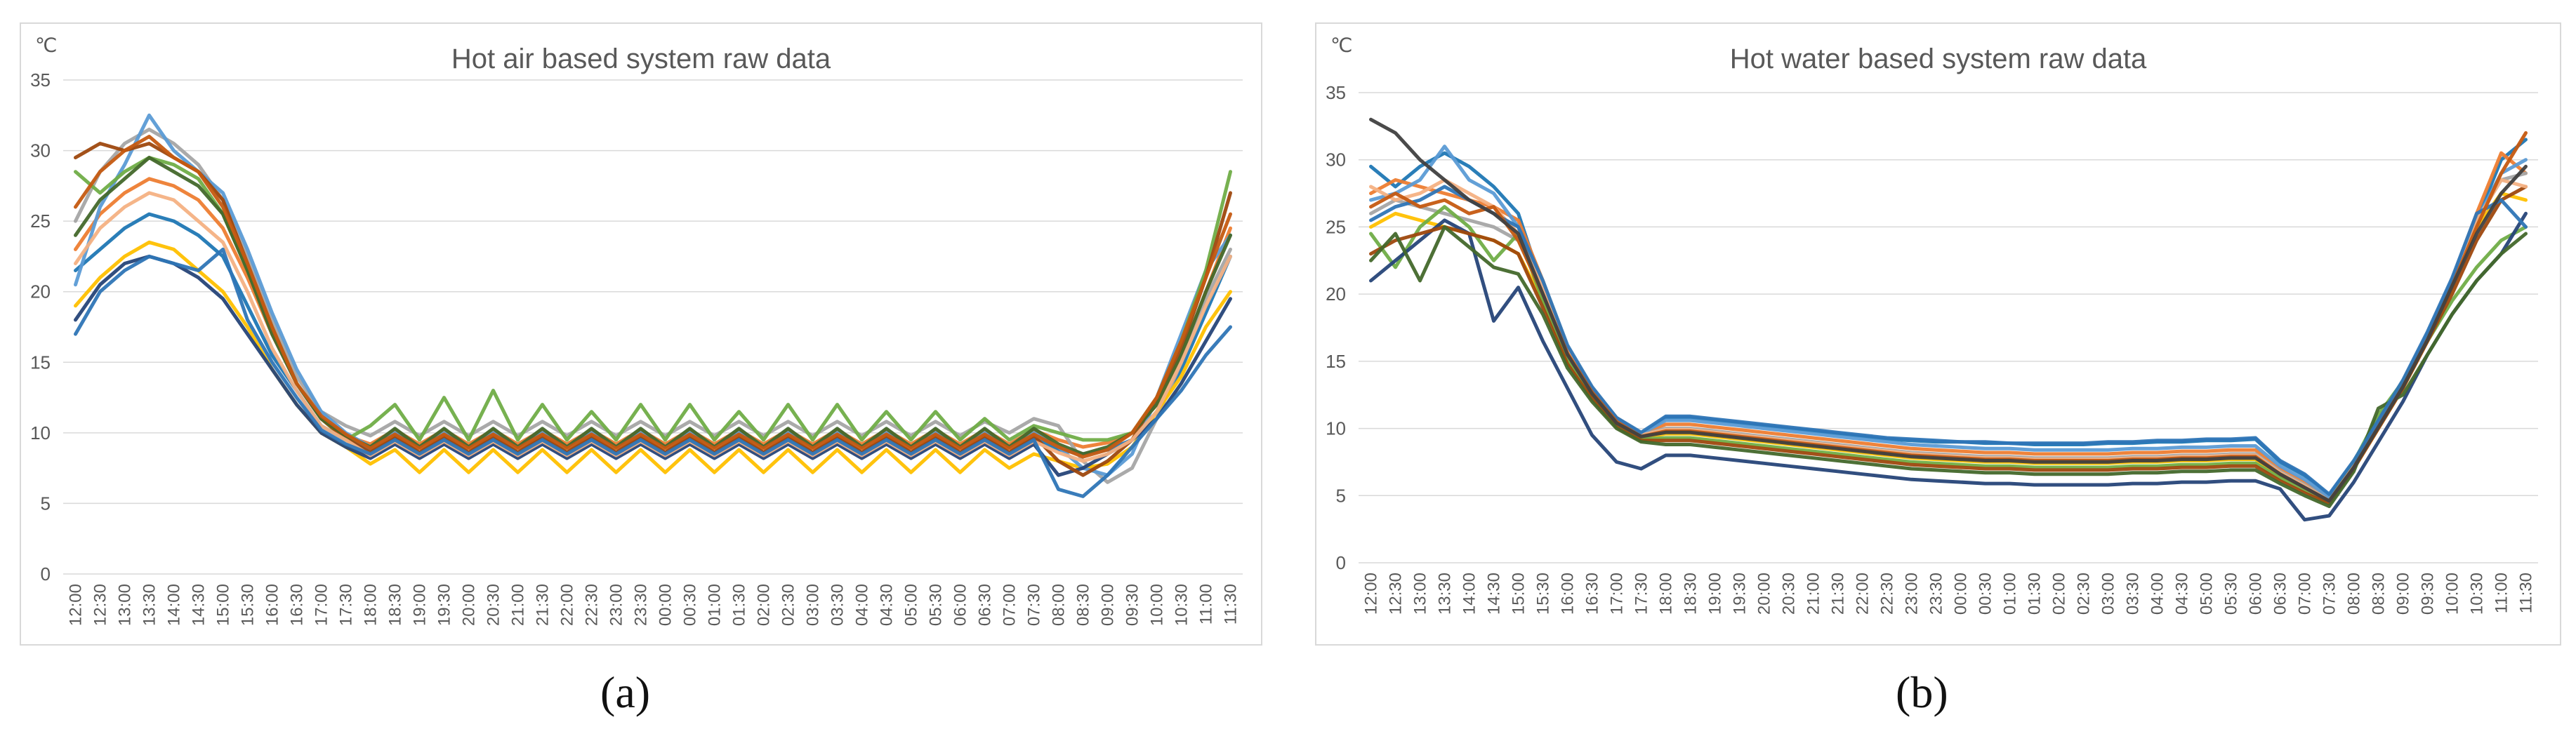  I want to click on y-tick-label: 35, so click(40, 80).